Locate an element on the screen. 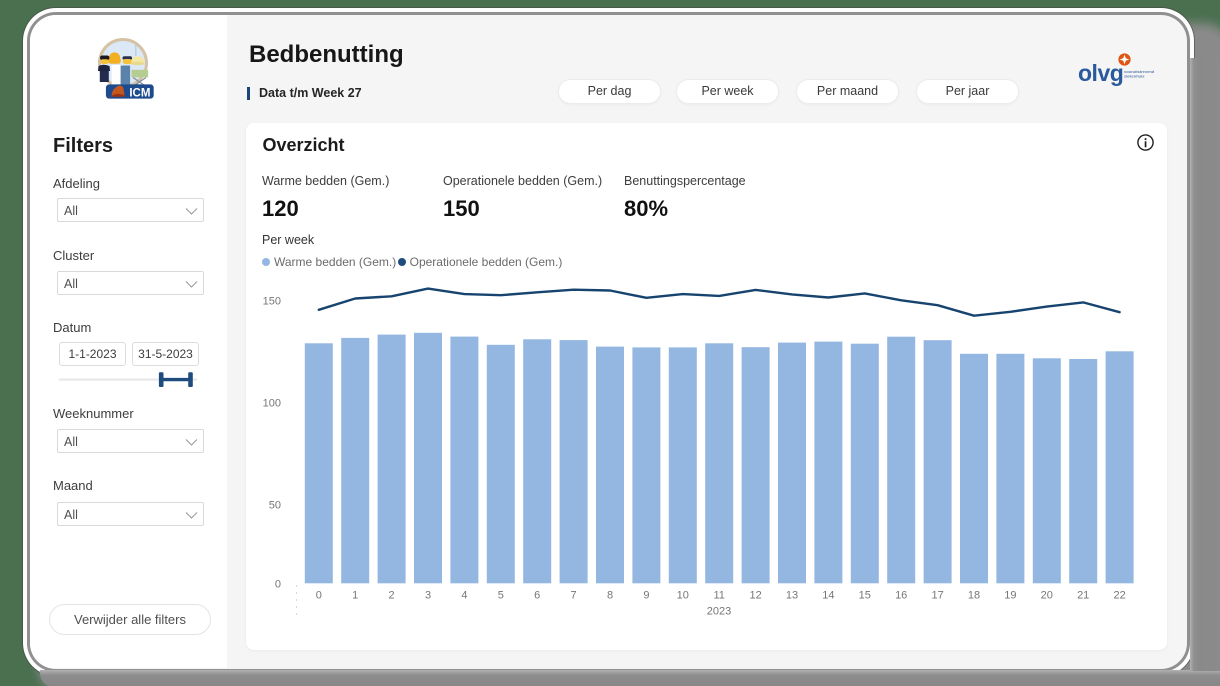  svg-text: 7 is located at coordinates (574, 596).